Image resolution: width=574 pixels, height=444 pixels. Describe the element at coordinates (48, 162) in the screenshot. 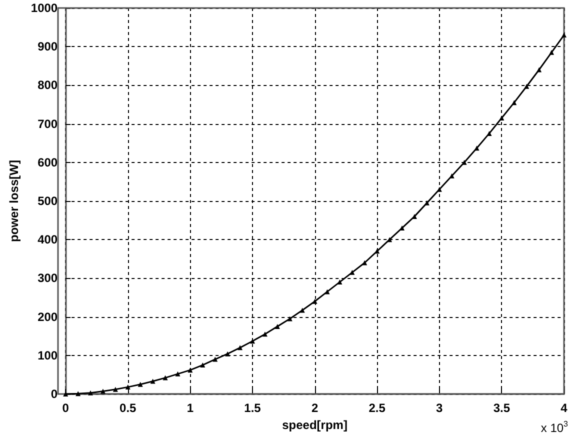

I see `y-tick-label: 600` at that location.